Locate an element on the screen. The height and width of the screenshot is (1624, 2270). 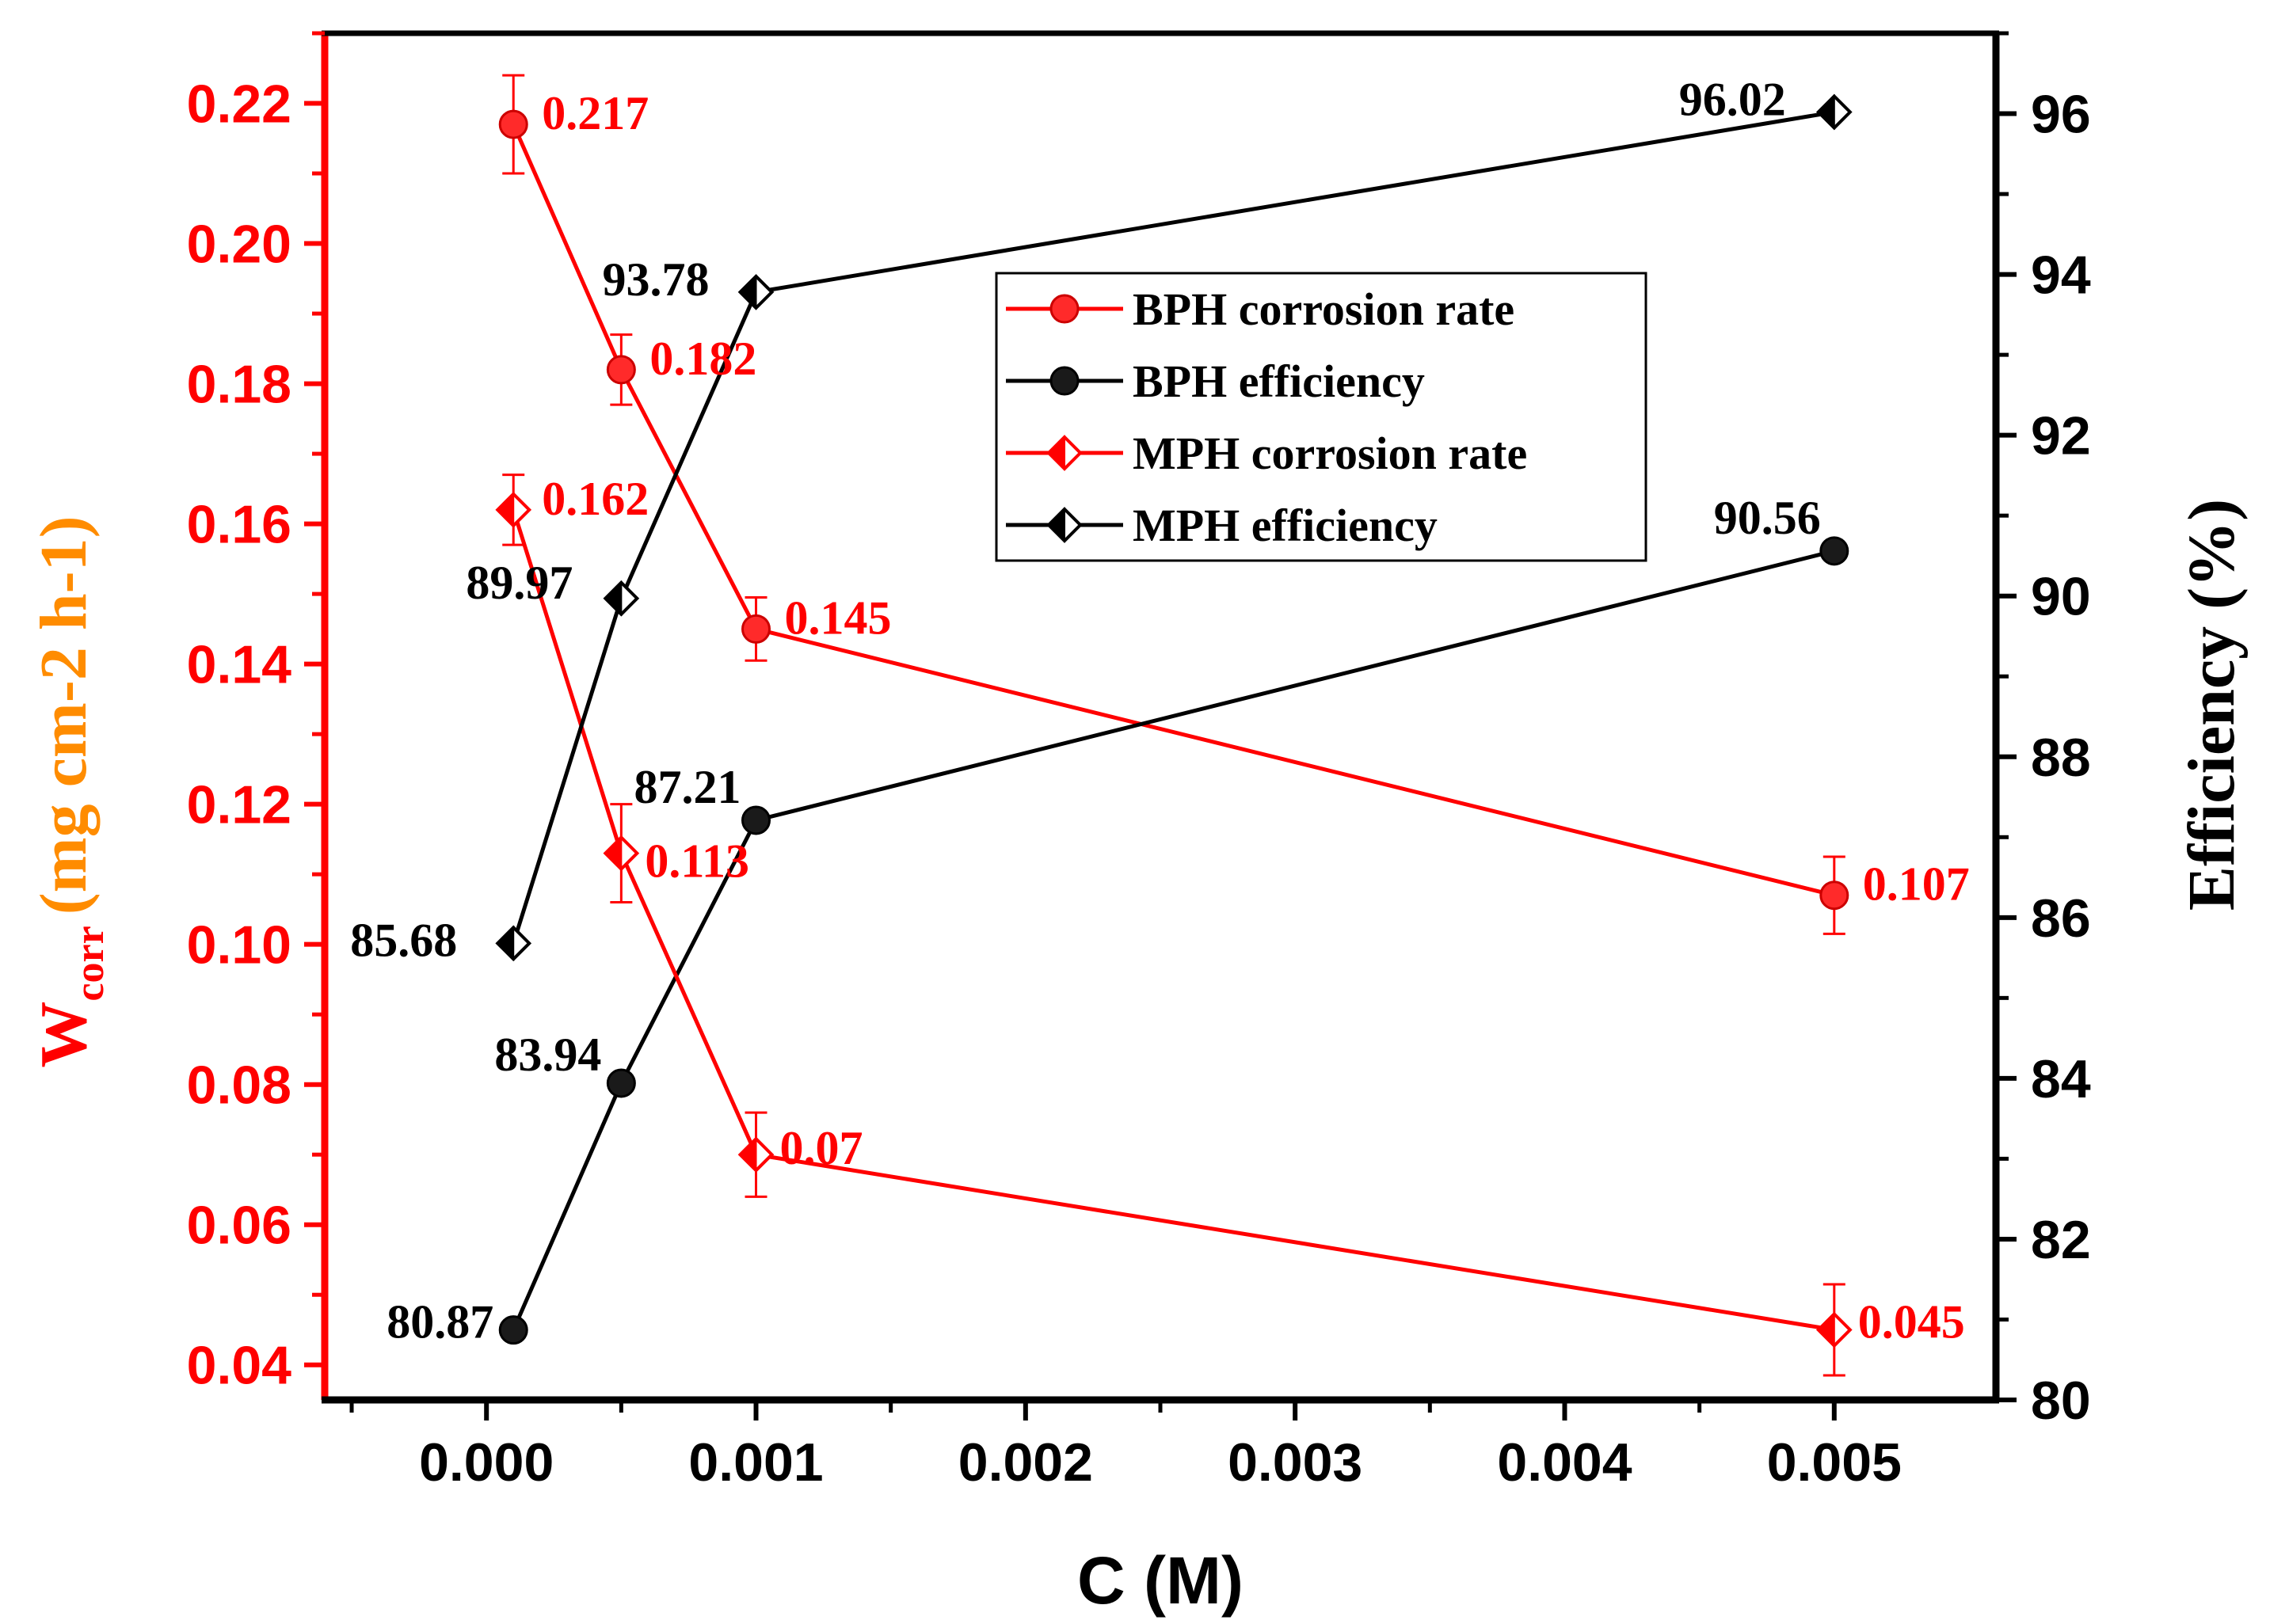
y-right-axis-title: Efficiency (%) is located at coordinates (2212, 705).